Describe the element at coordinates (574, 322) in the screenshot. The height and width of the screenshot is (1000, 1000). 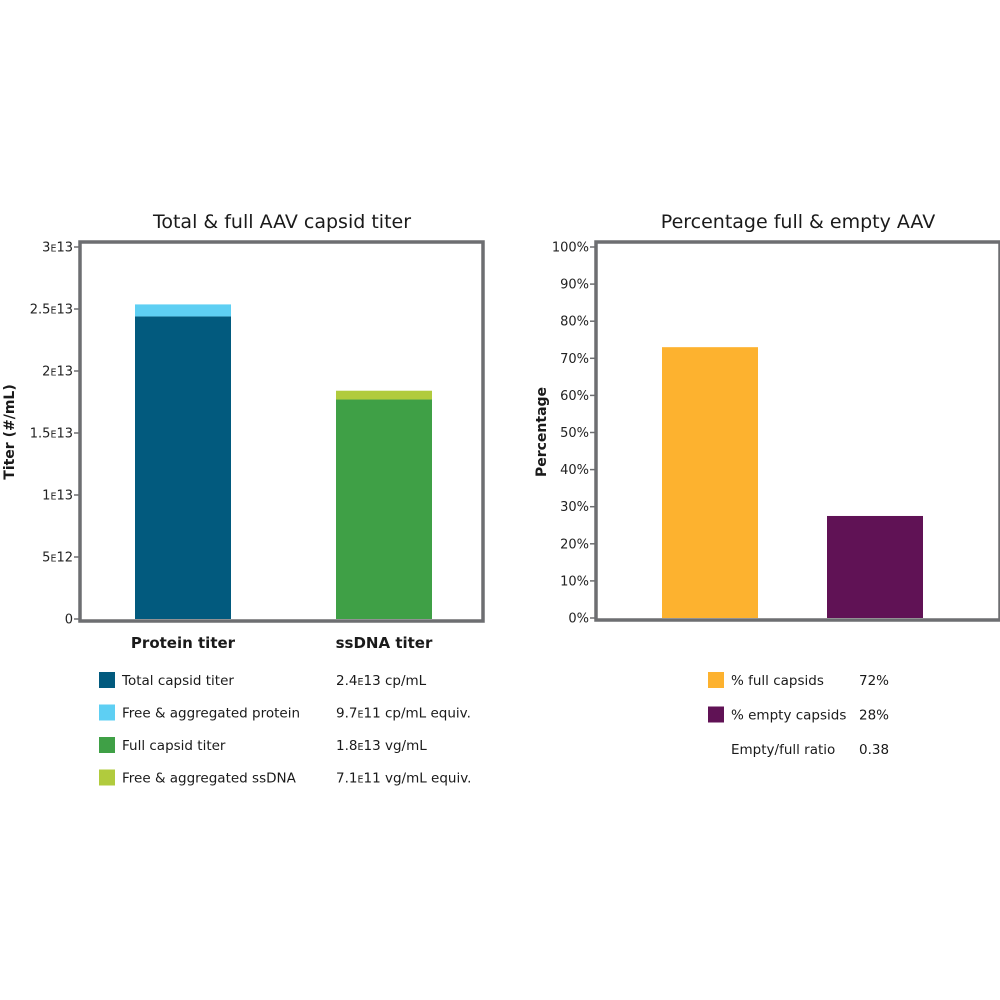
I see `chart-1-y-tick-label: 80%` at that location.